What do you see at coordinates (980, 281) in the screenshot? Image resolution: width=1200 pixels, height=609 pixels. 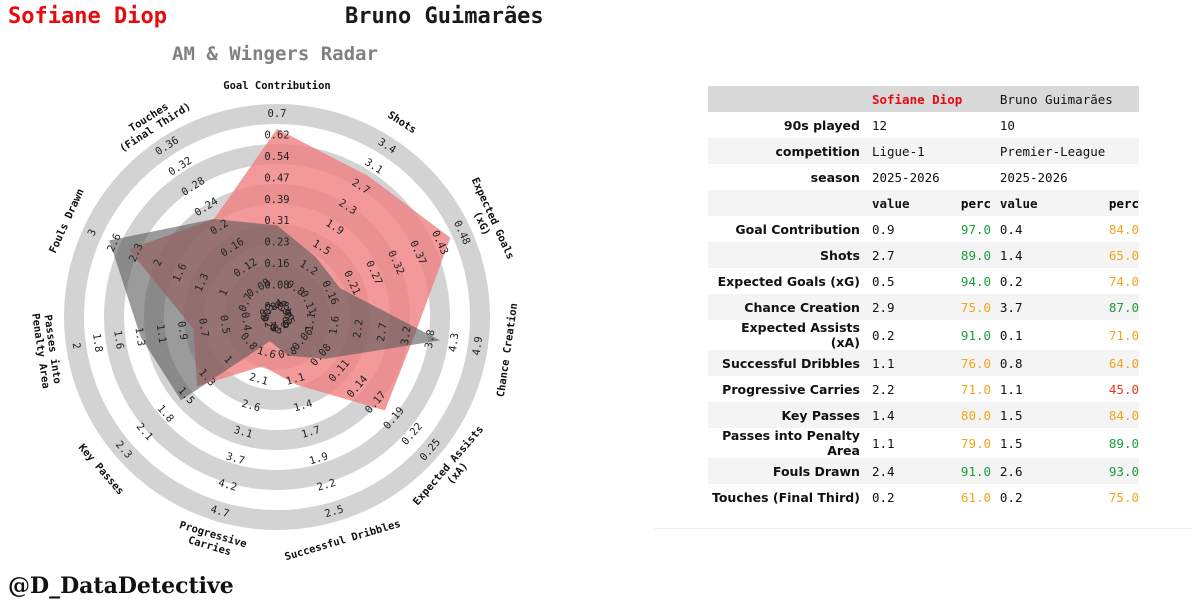 I see `player1-percentile: 94.0` at bounding box center [980, 281].